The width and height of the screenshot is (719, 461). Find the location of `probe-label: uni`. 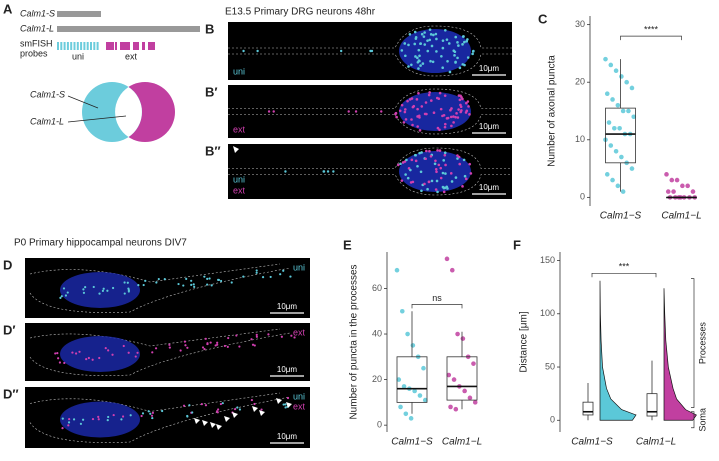

probe-label: uni is located at coordinates (78, 56).